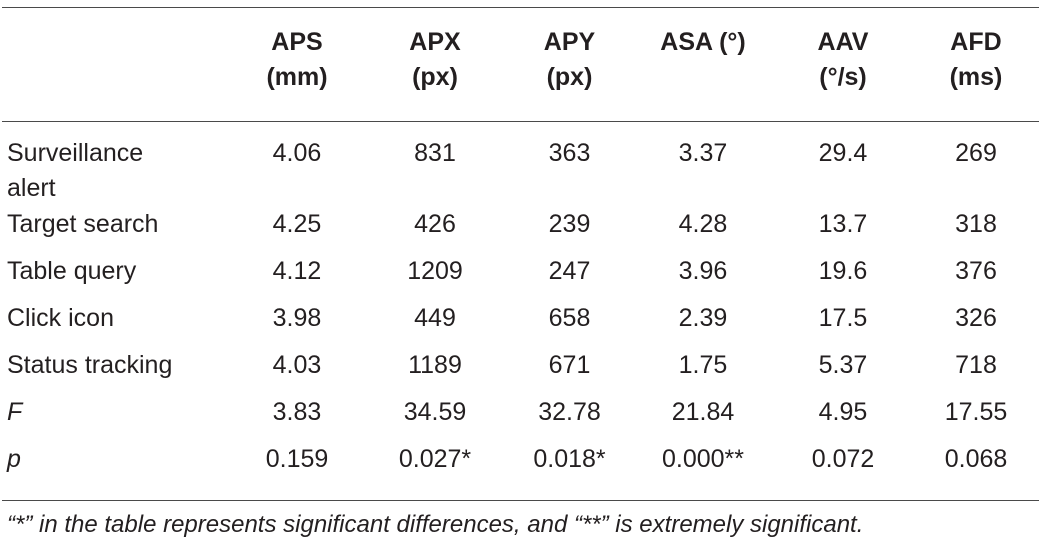 The width and height of the screenshot is (1041, 559). I want to click on cell-value: 239, so click(569, 224).